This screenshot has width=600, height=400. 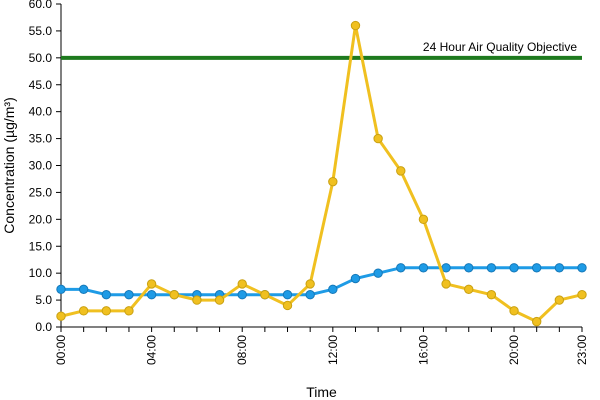 I want to click on y-tick-label: 30.0, so click(x=41, y=166).